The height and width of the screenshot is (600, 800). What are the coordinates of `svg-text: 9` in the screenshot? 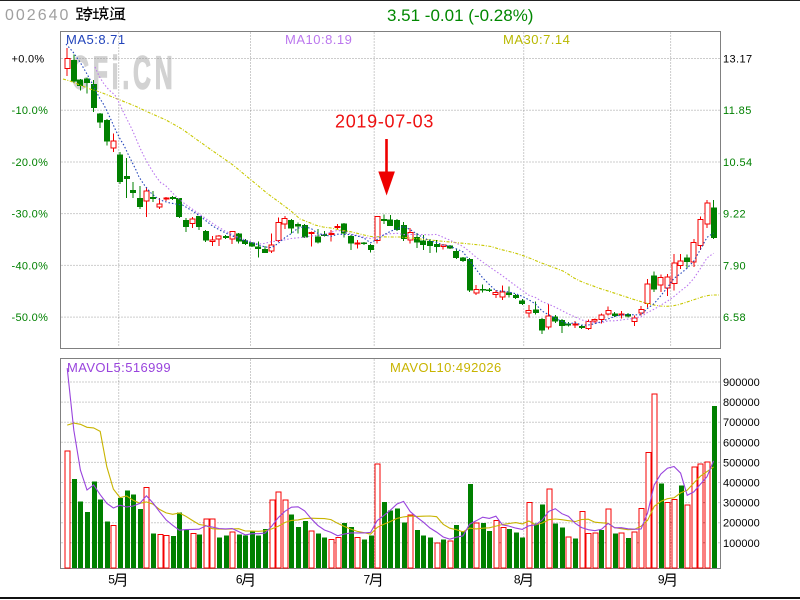 It's located at (661, 580).